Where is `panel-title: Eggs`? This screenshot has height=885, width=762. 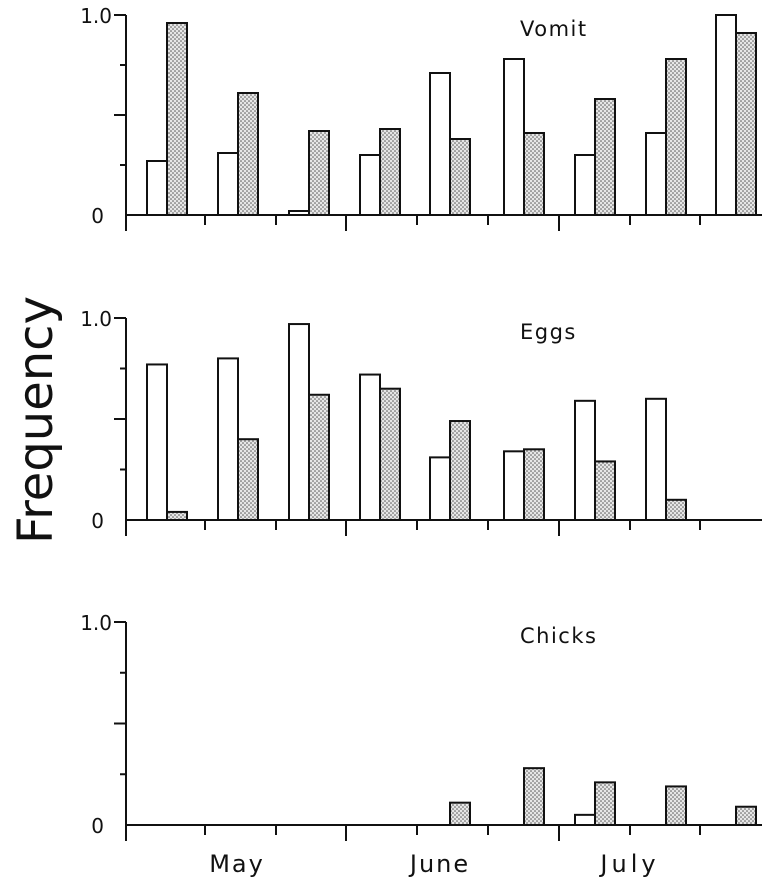
panel-title: Eggs is located at coordinates (548, 332).